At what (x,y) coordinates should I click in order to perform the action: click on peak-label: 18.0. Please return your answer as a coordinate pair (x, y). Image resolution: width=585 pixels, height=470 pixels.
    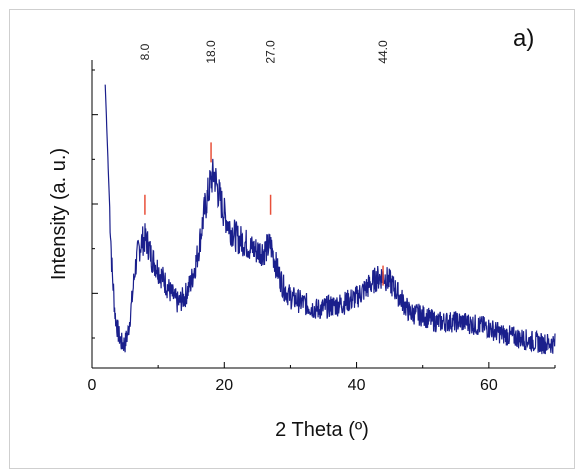
    Looking at the image, I should click on (211, 52).